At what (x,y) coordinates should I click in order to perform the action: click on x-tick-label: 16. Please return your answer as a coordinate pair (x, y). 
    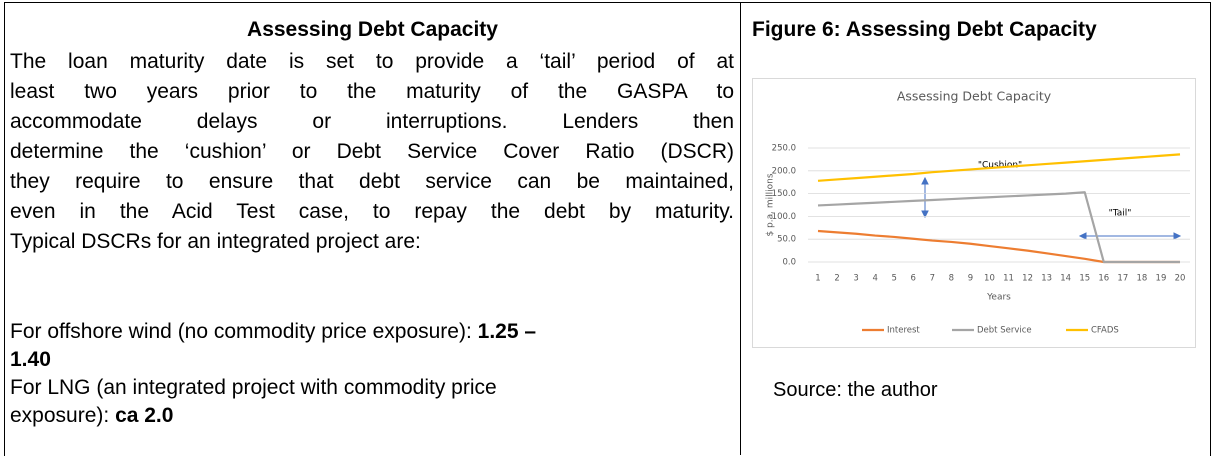
    Looking at the image, I should click on (1103, 279).